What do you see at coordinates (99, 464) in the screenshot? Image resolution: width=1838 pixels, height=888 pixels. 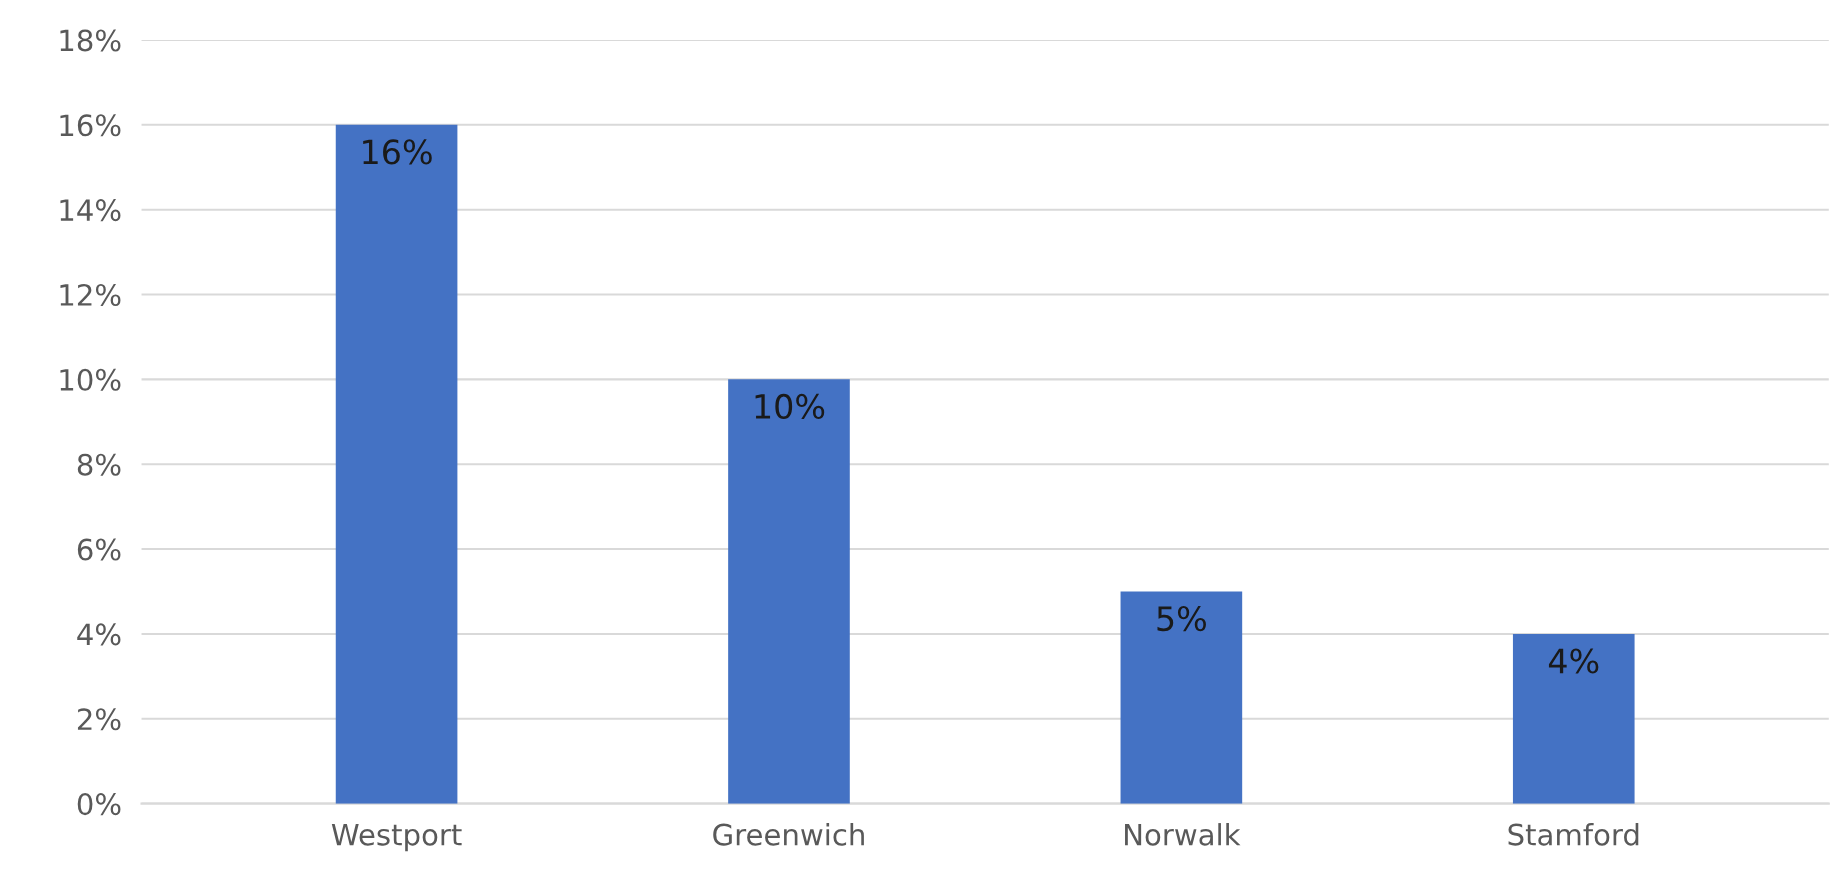 I see `y-tick-label: 8%` at bounding box center [99, 464].